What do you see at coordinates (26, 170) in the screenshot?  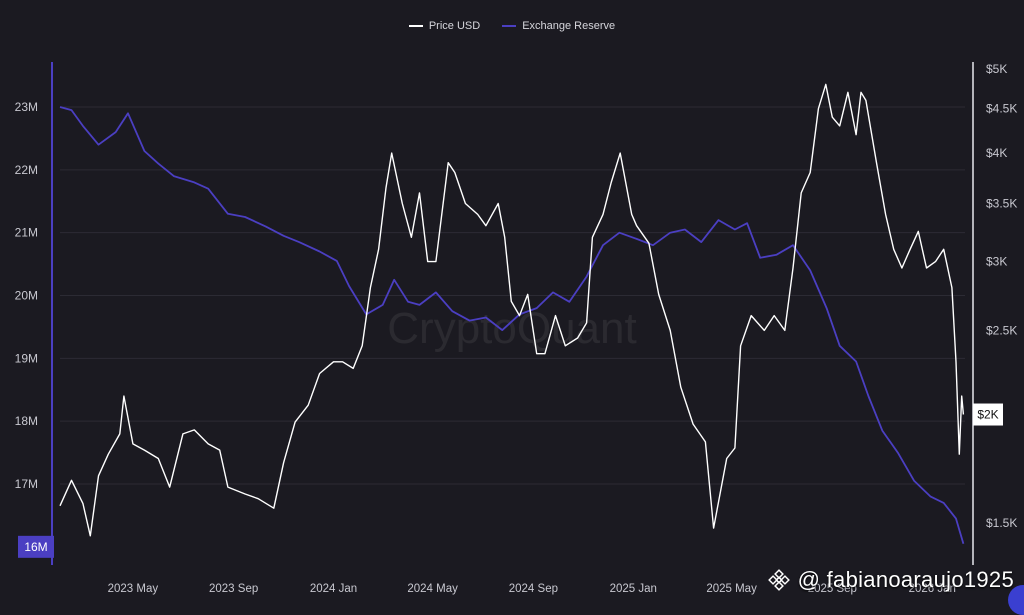 I see `left-axis-tick-label: 22M` at bounding box center [26, 170].